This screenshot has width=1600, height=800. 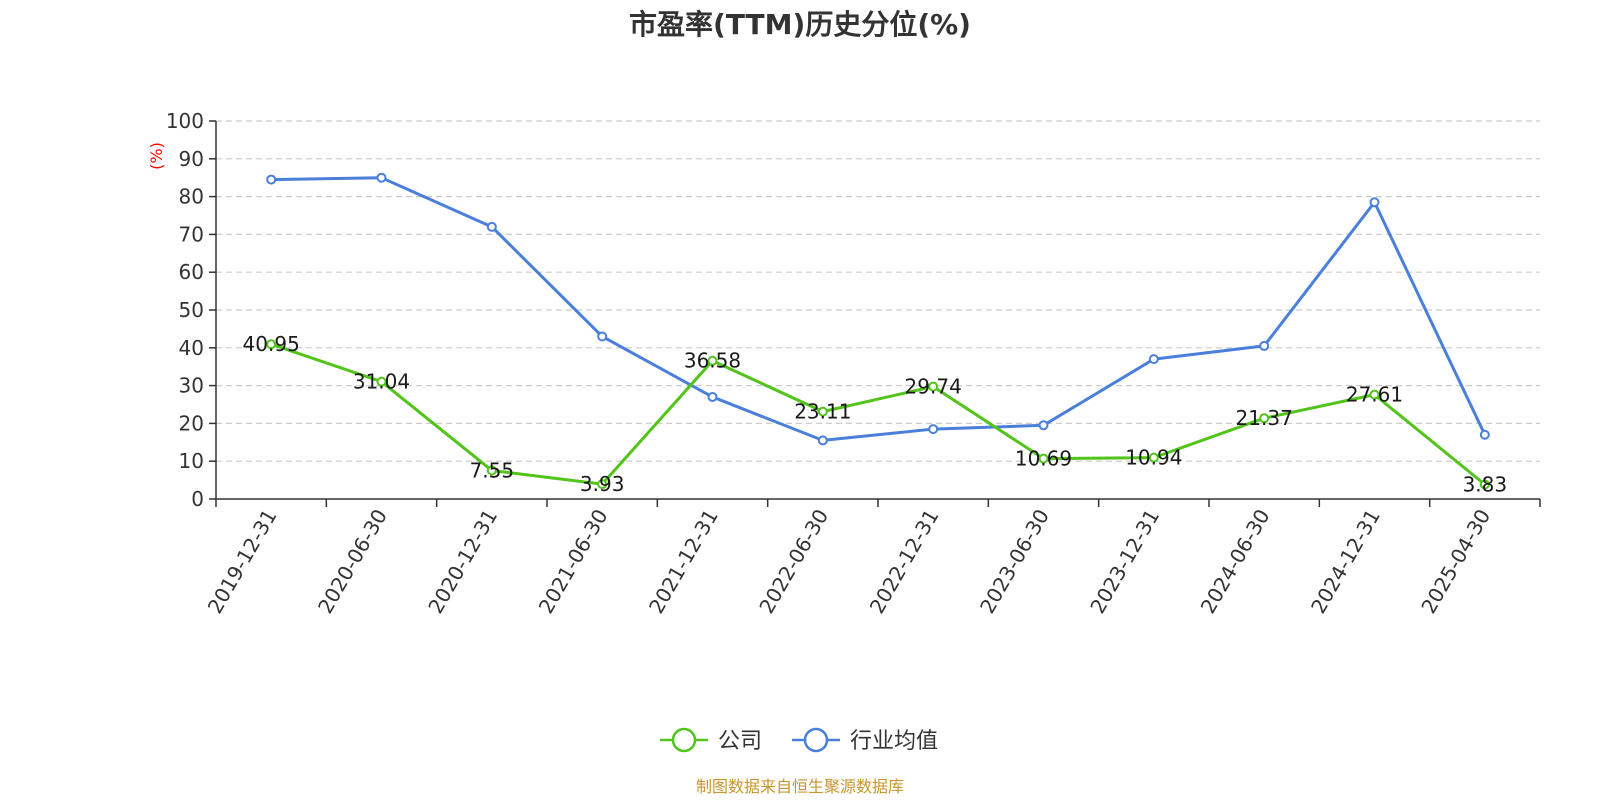 What do you see at coordinates (191, 348) in the screenshot?
I see `y-tick-label: 40` at bounding box center [191, 348].